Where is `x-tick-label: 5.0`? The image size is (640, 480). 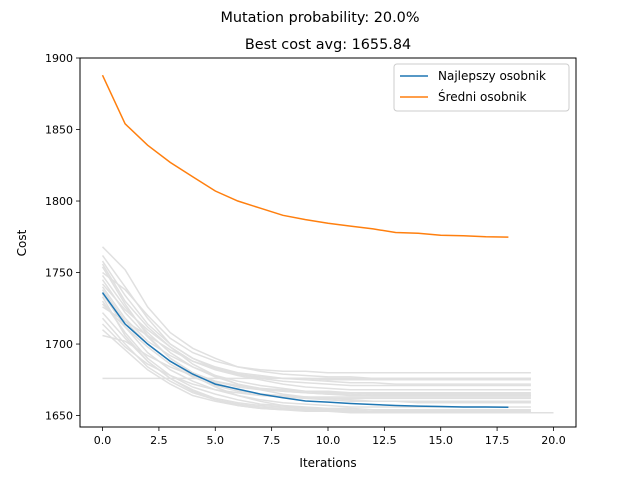 x-tick-label: 5.0 is located at coordinates (216, 440).